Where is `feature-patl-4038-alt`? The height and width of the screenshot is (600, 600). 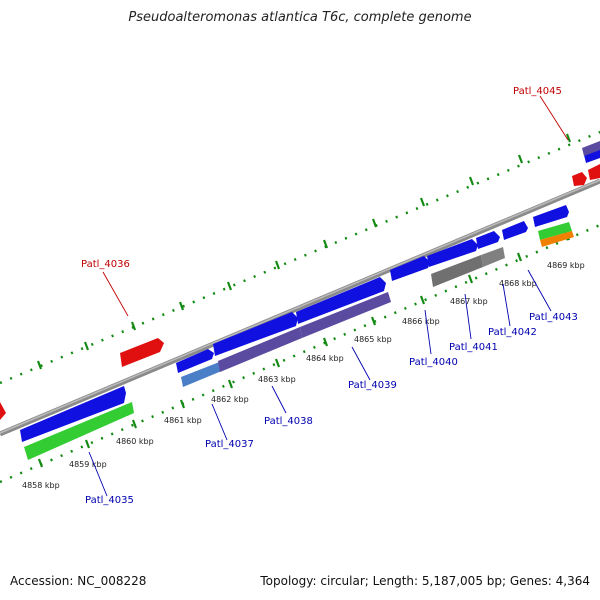 feature-patl-4038-alt is located at coordinates (260, 349).